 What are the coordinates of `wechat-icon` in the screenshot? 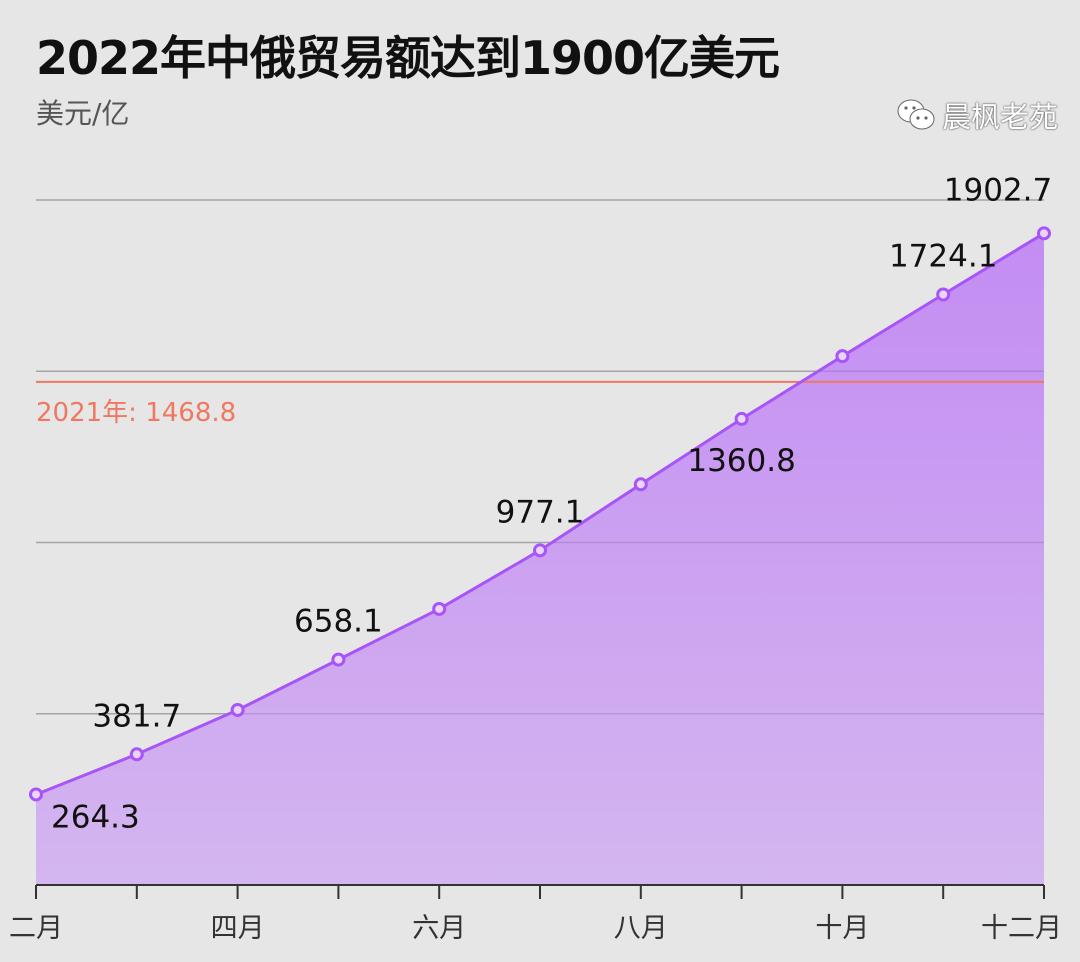 It's located at (916, 114).